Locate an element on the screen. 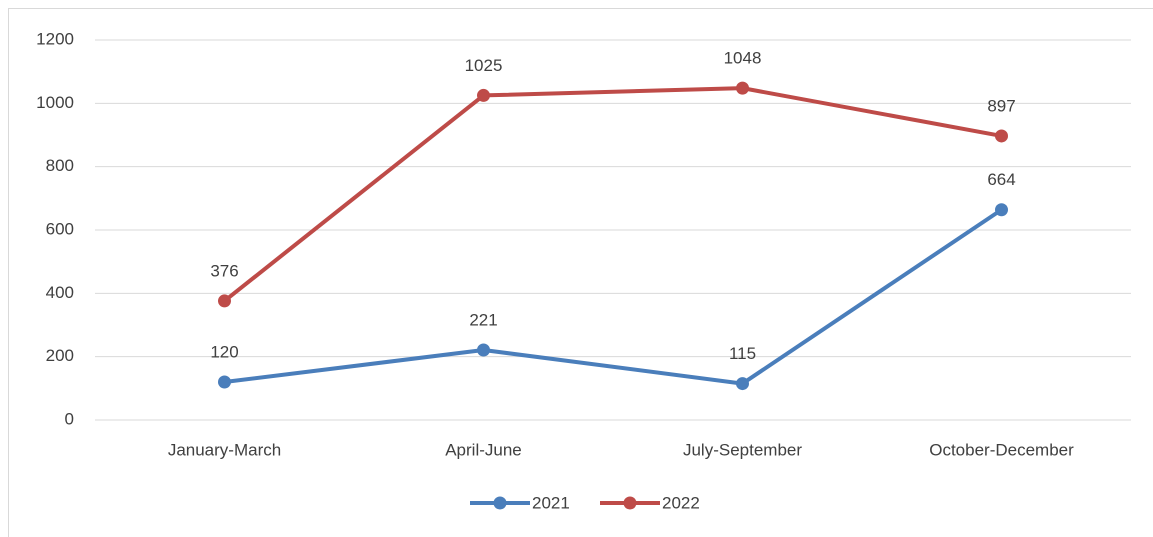  x-tick-label: October-December is located at coordinates (1001, 449).